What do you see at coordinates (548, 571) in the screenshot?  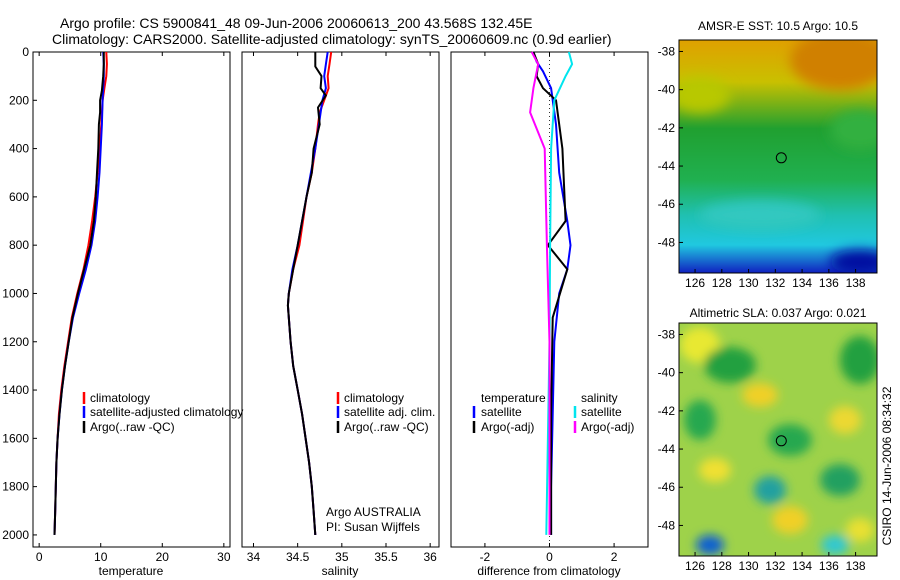 I see `difference-xlabel: difference from climatology` at bounding box center [548, 571].